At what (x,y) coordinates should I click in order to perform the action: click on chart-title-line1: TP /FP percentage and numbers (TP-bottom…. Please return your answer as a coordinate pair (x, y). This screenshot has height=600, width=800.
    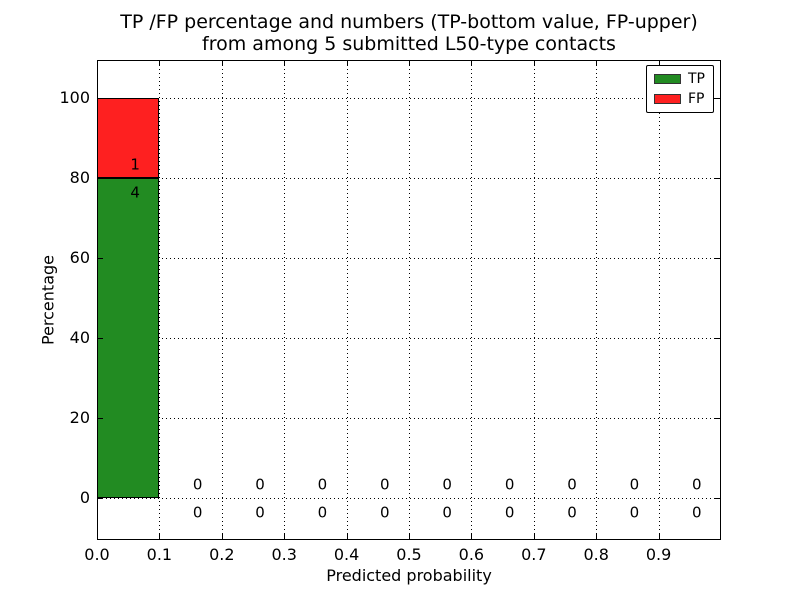
    Looking at the image, I should click on (409, 22).